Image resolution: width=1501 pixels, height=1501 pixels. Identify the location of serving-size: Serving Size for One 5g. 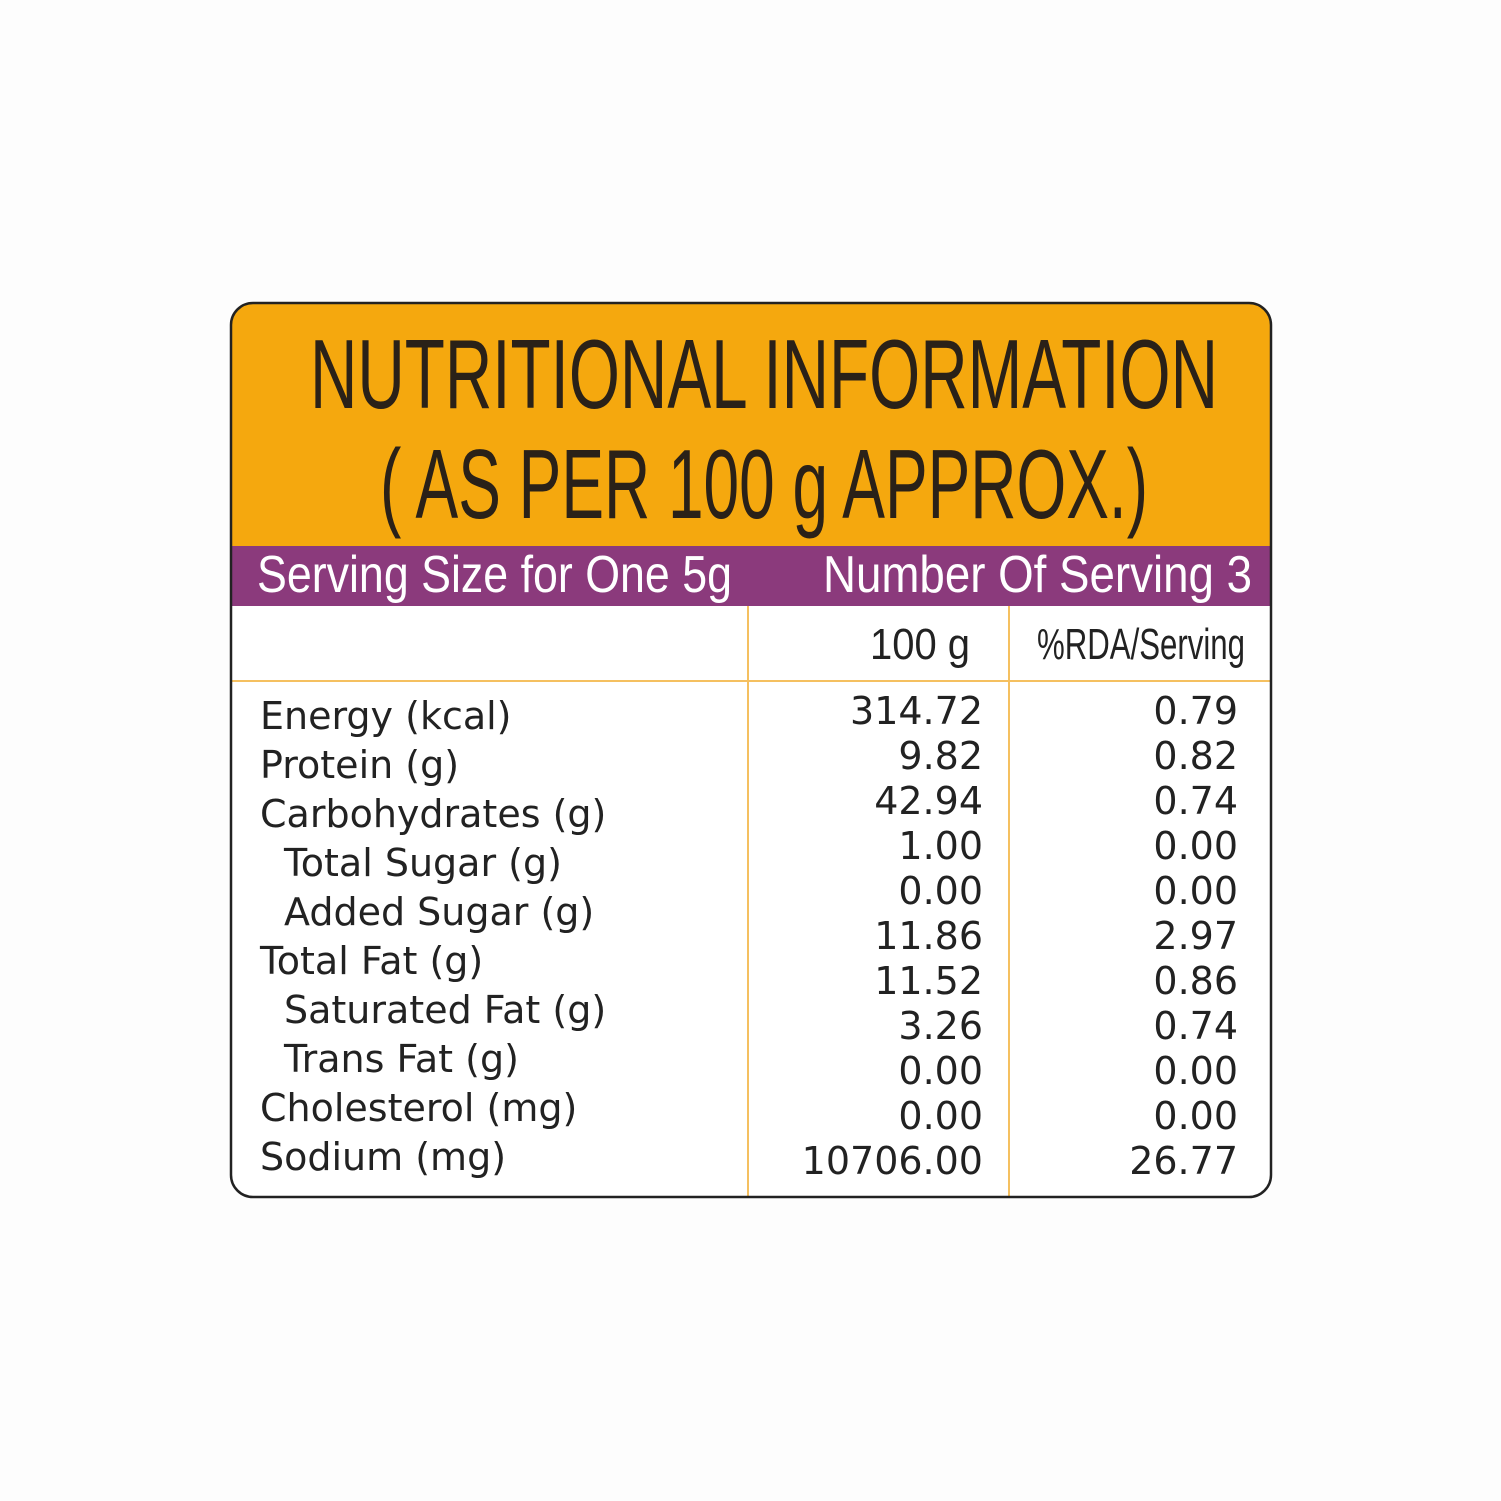
(494, 575).